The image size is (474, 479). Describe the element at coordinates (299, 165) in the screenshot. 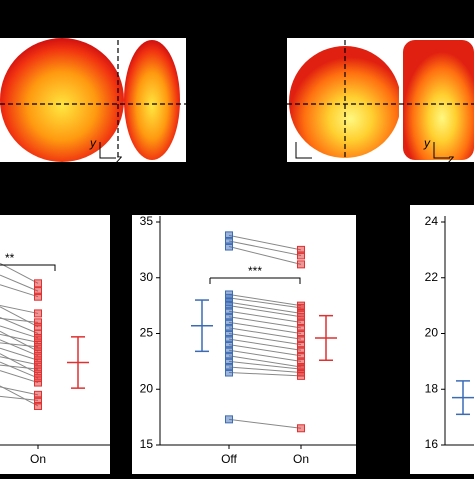

I see `axis-label: x` at that location.